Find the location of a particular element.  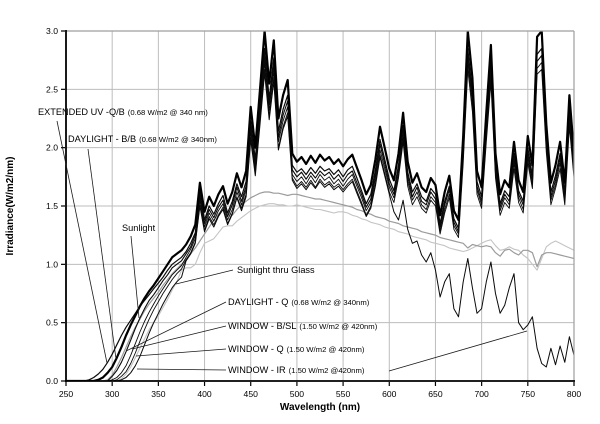

x-tick-label: 500 is located at coordinates (297, 394).